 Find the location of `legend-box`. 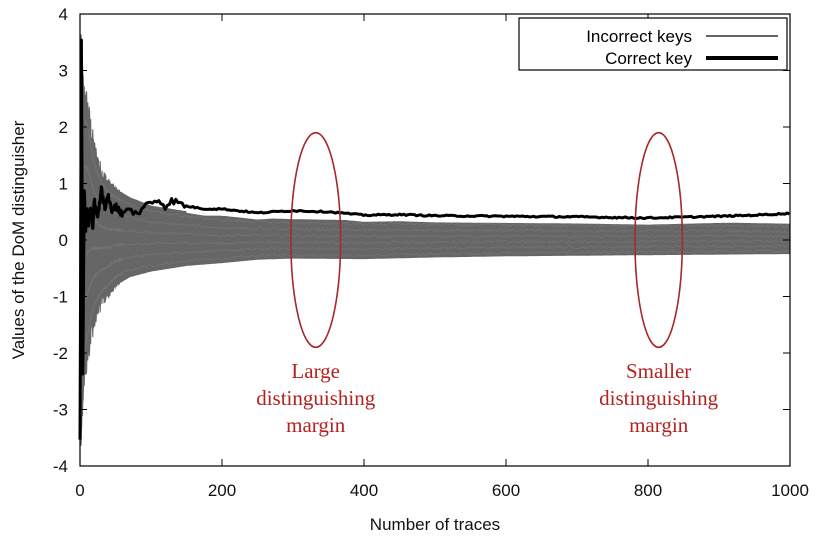

legend-box is located at coordinates (653, 44).